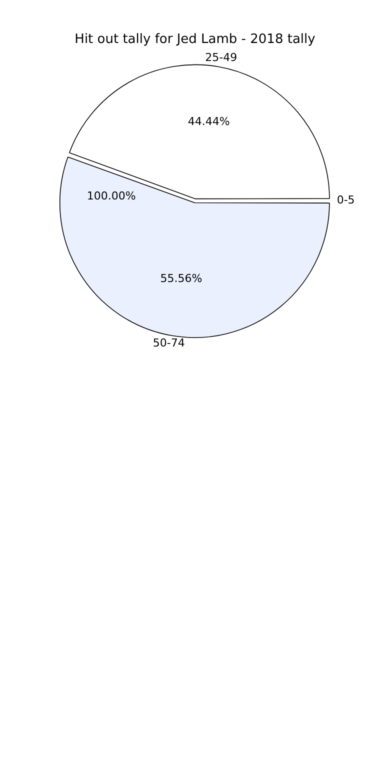 Image resolution: width=390 pixels, height=780 pixels. Describe the element at coordinates (345, 200) in the screenshot. I see `category-label: 0-5` at that location.